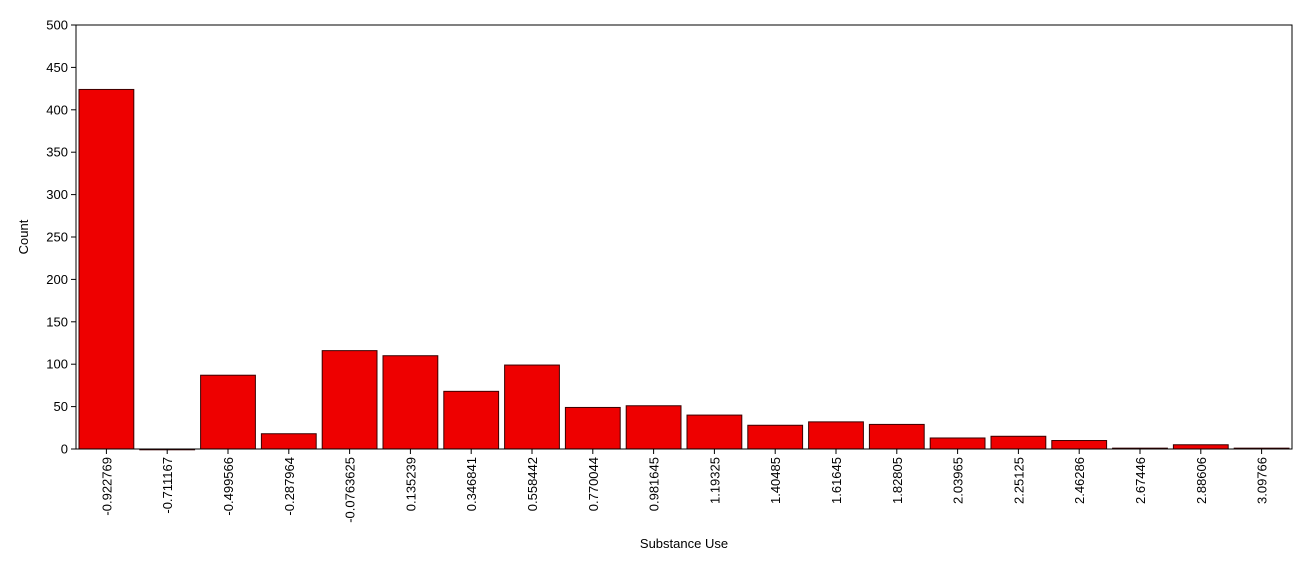 The height and width of the screenshot is (570, 1312). What do you see at coordinates (1018, 480) in the screenshot?
I see `x-tick-label: 2.25125` at bounding box center [1018, 480].